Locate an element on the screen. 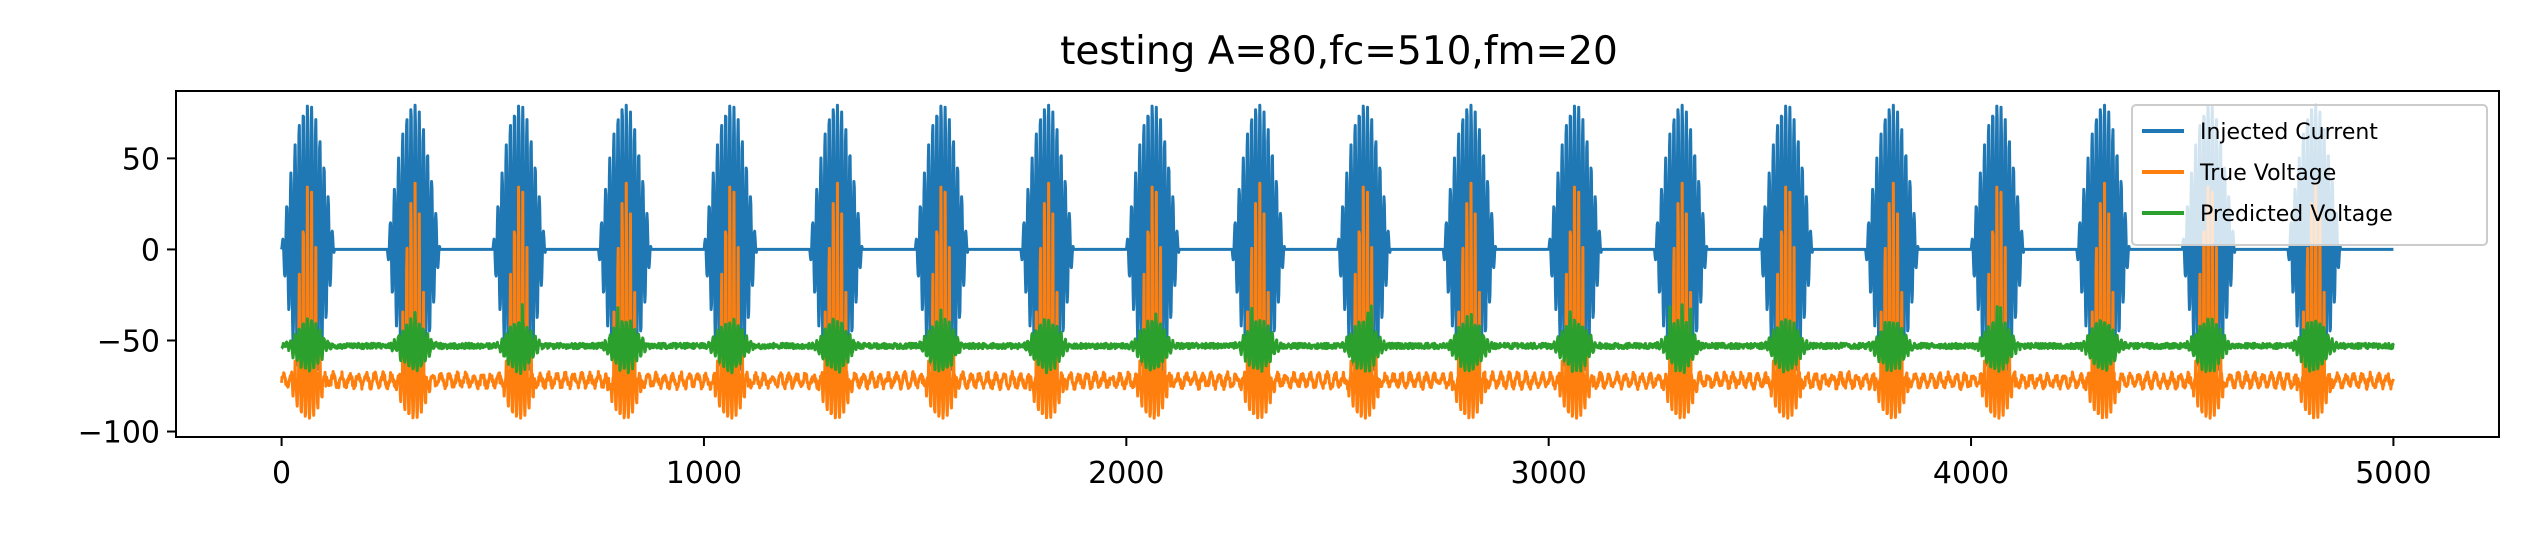 This screenshot has height=544, width=2528. legend-box is located at coordinates (2309, 175).